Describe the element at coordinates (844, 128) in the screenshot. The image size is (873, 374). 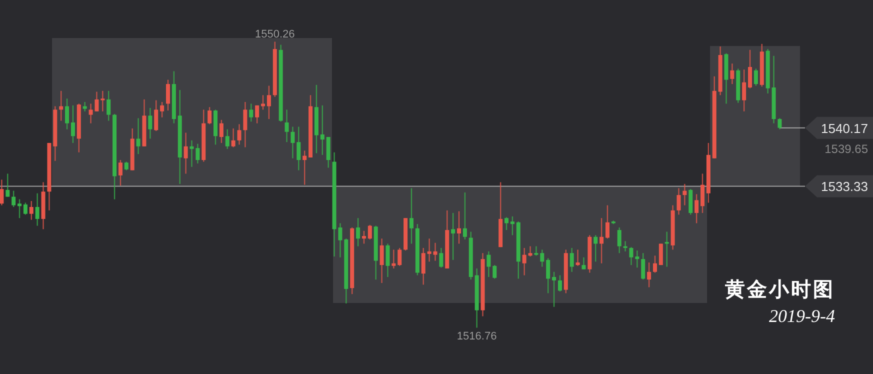
I see `ref-line-label: 1540.17` at that location.